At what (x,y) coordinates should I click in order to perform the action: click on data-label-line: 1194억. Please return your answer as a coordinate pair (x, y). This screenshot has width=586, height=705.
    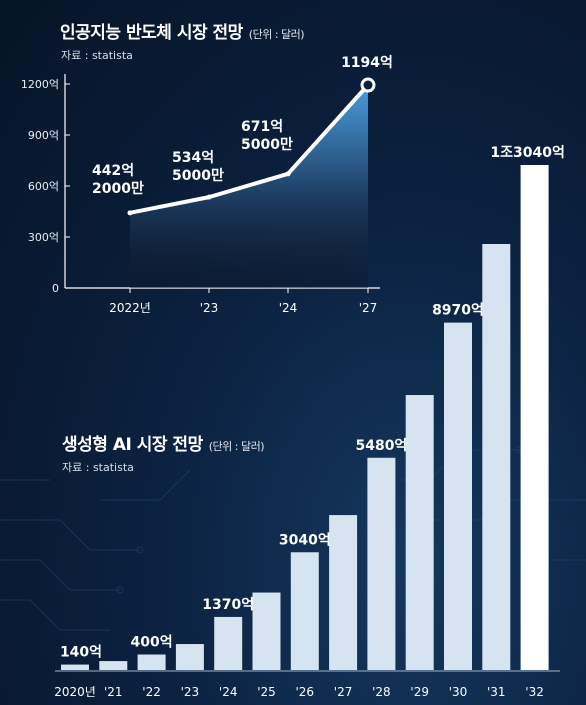
    Looking at the image, I should click on (367, 63).